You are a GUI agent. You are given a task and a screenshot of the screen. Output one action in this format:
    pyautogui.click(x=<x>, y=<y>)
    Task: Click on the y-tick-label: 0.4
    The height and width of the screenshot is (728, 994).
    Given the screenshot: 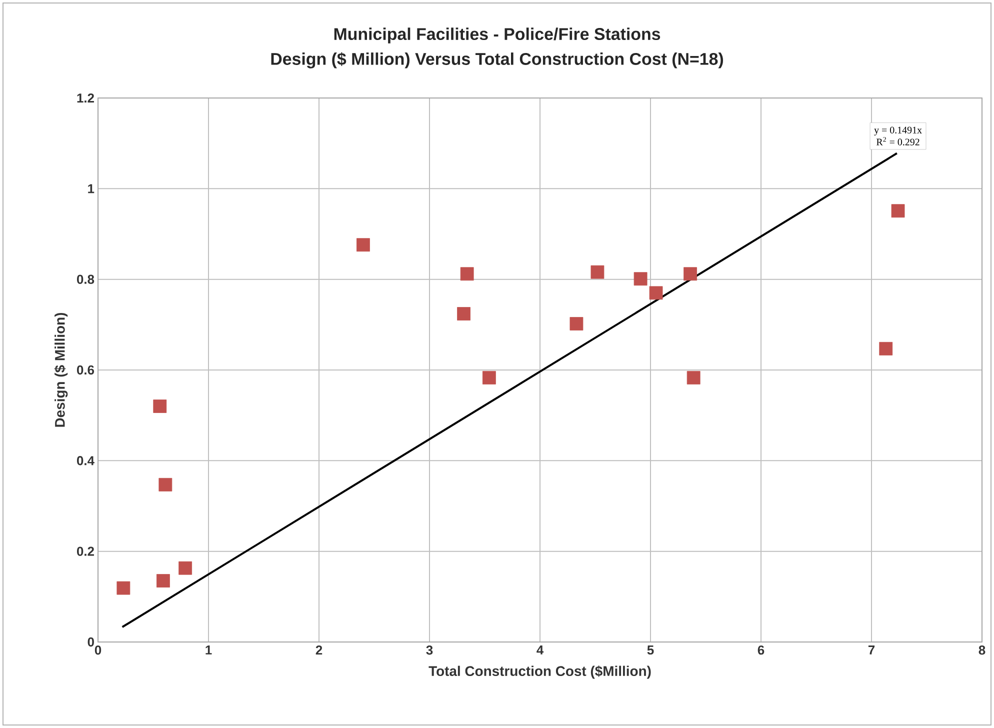 What is the action you would take?
    pyautogui.click(x=85, y=461)
    